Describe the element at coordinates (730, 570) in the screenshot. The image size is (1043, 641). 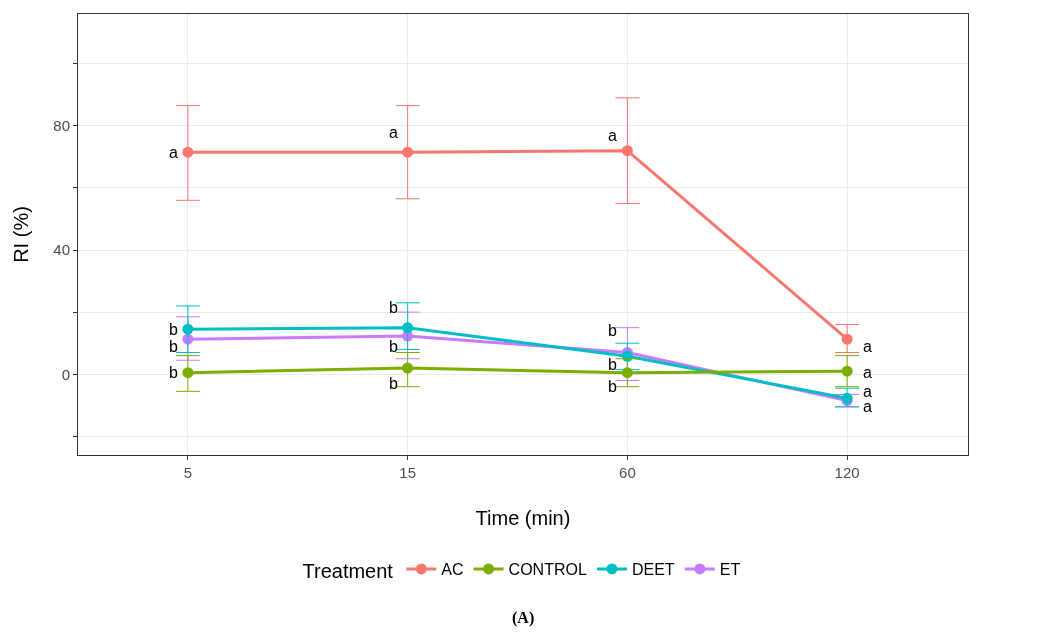
I see `legend-label: ET` at that location.